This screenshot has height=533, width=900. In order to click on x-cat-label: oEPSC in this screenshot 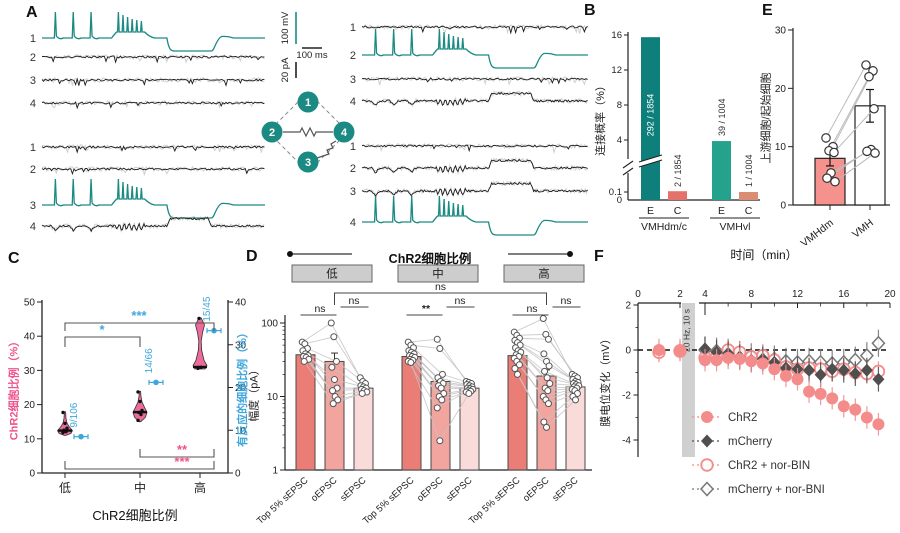, I will do `click(536, 489)`.